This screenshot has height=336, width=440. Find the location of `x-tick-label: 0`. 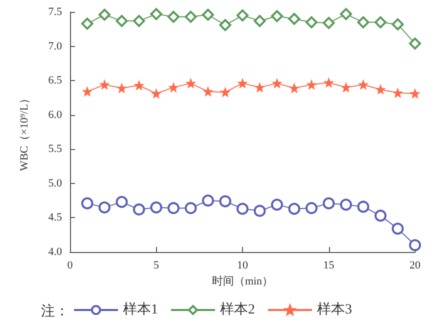

x-tick-label: 0 is located at coordinates (70, 266).